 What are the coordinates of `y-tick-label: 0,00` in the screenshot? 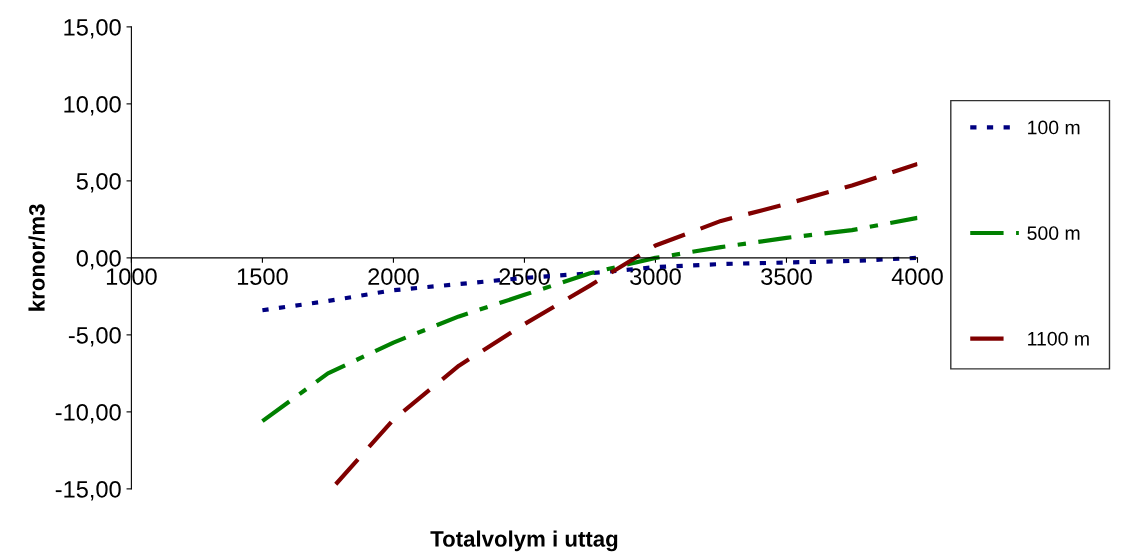 It's located at (98, 259).